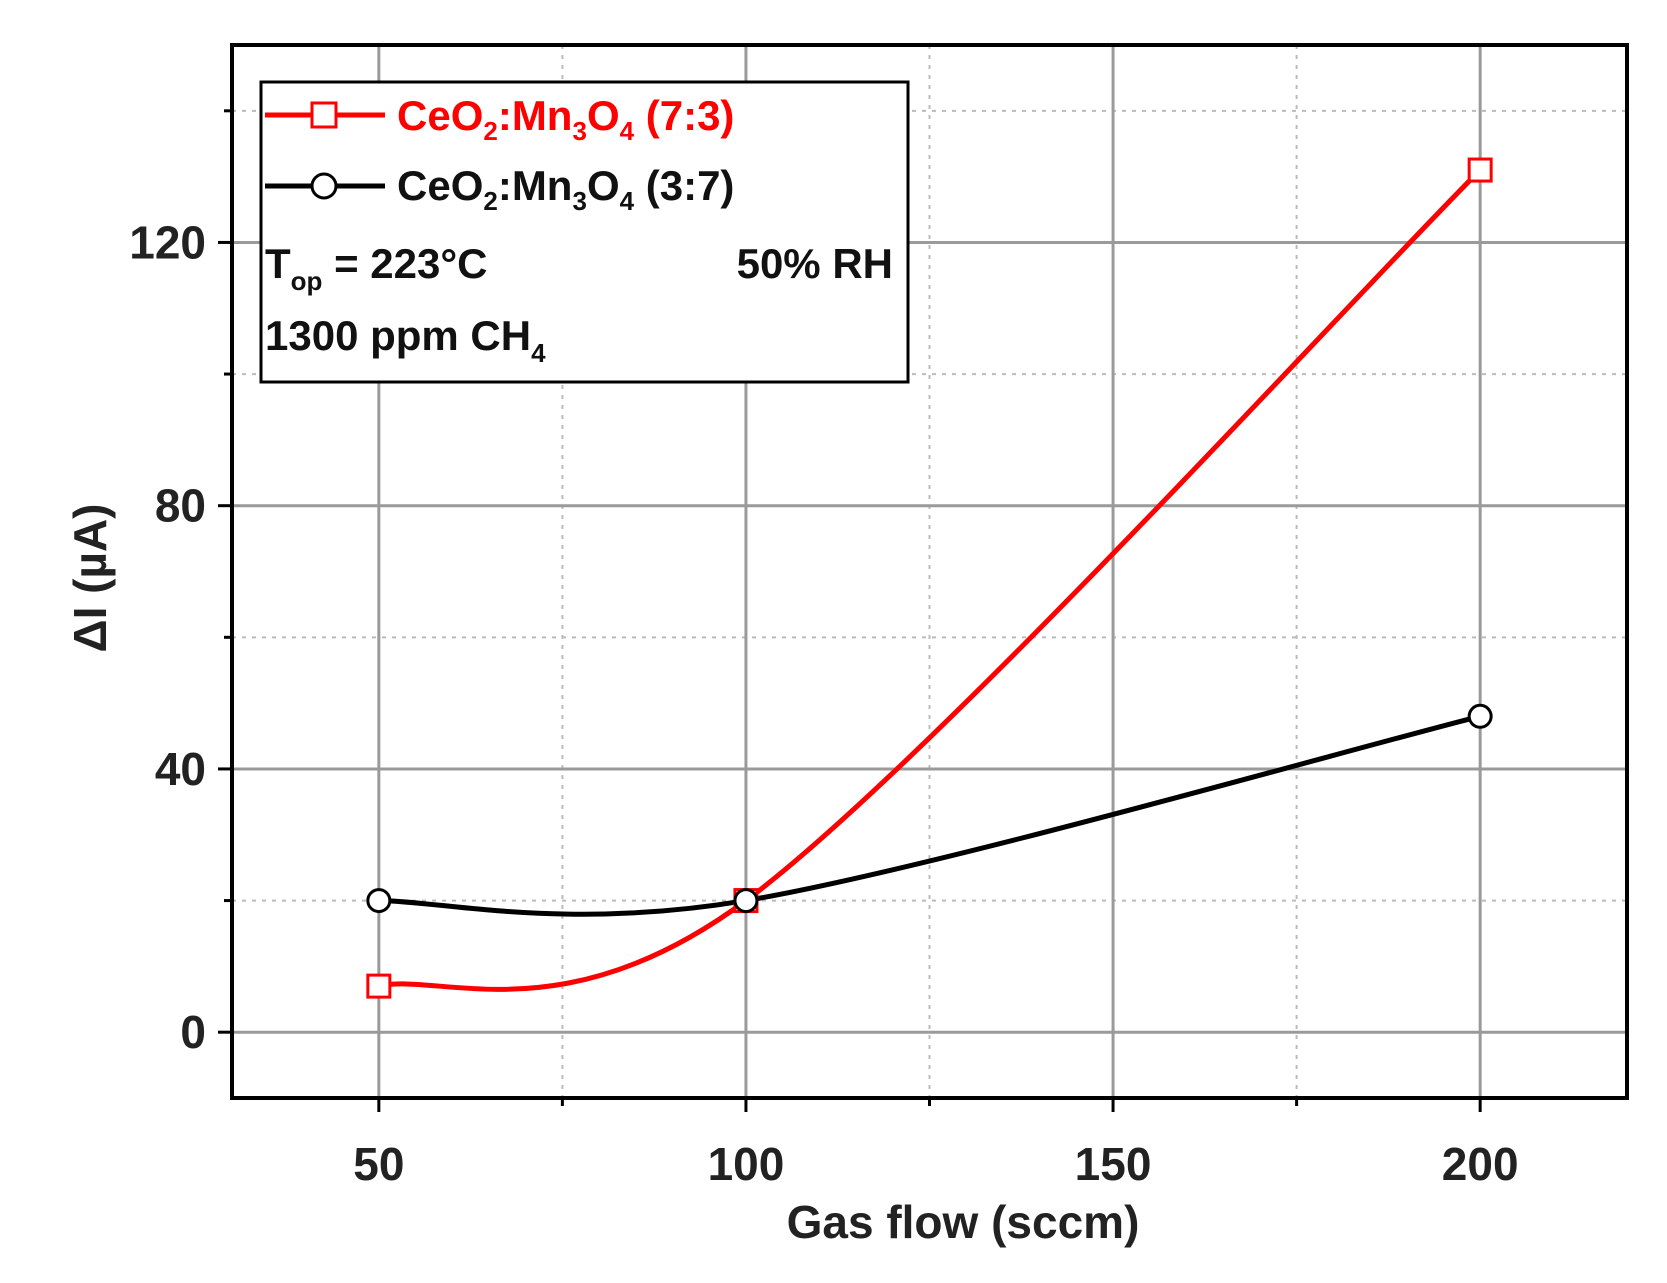 Image resolution: width=1667 pixels, height=1283 pixels. Describe the element at coordinates (193, 1032) in the screenshot. I see `y-tick-label: 0` at that location.